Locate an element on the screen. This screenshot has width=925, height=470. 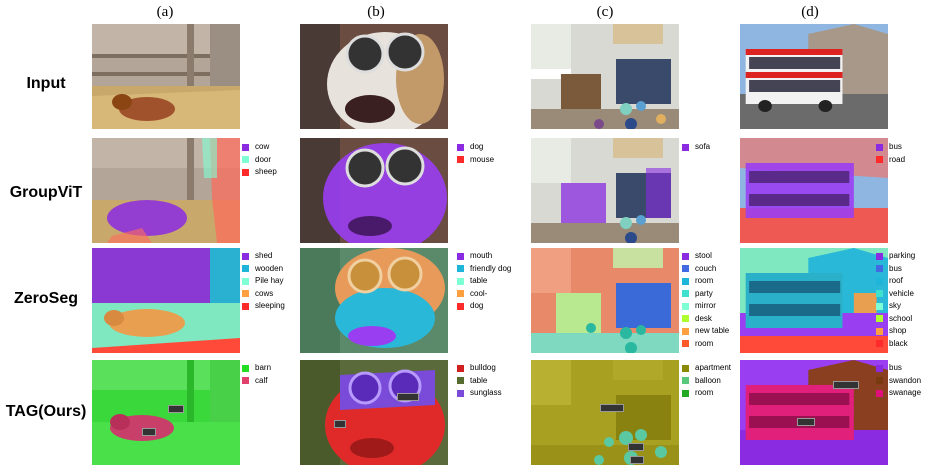
legend-item: apartment is located at coordinates (706, 368).